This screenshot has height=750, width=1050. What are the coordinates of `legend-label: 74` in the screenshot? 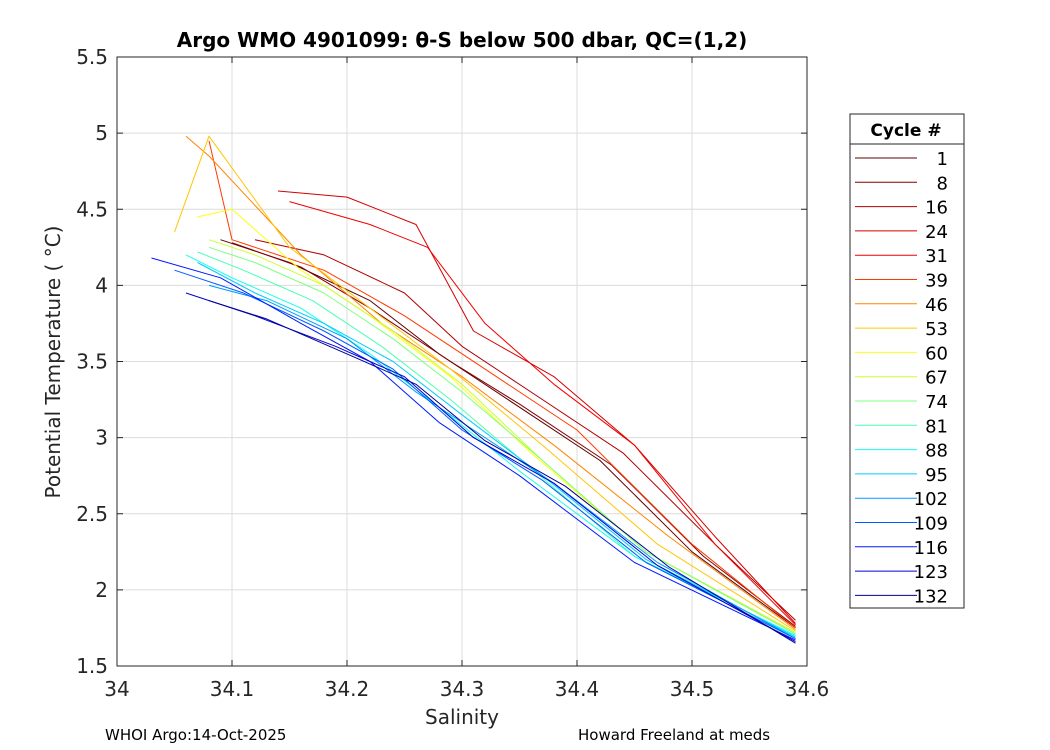 It's located at (936, 402).